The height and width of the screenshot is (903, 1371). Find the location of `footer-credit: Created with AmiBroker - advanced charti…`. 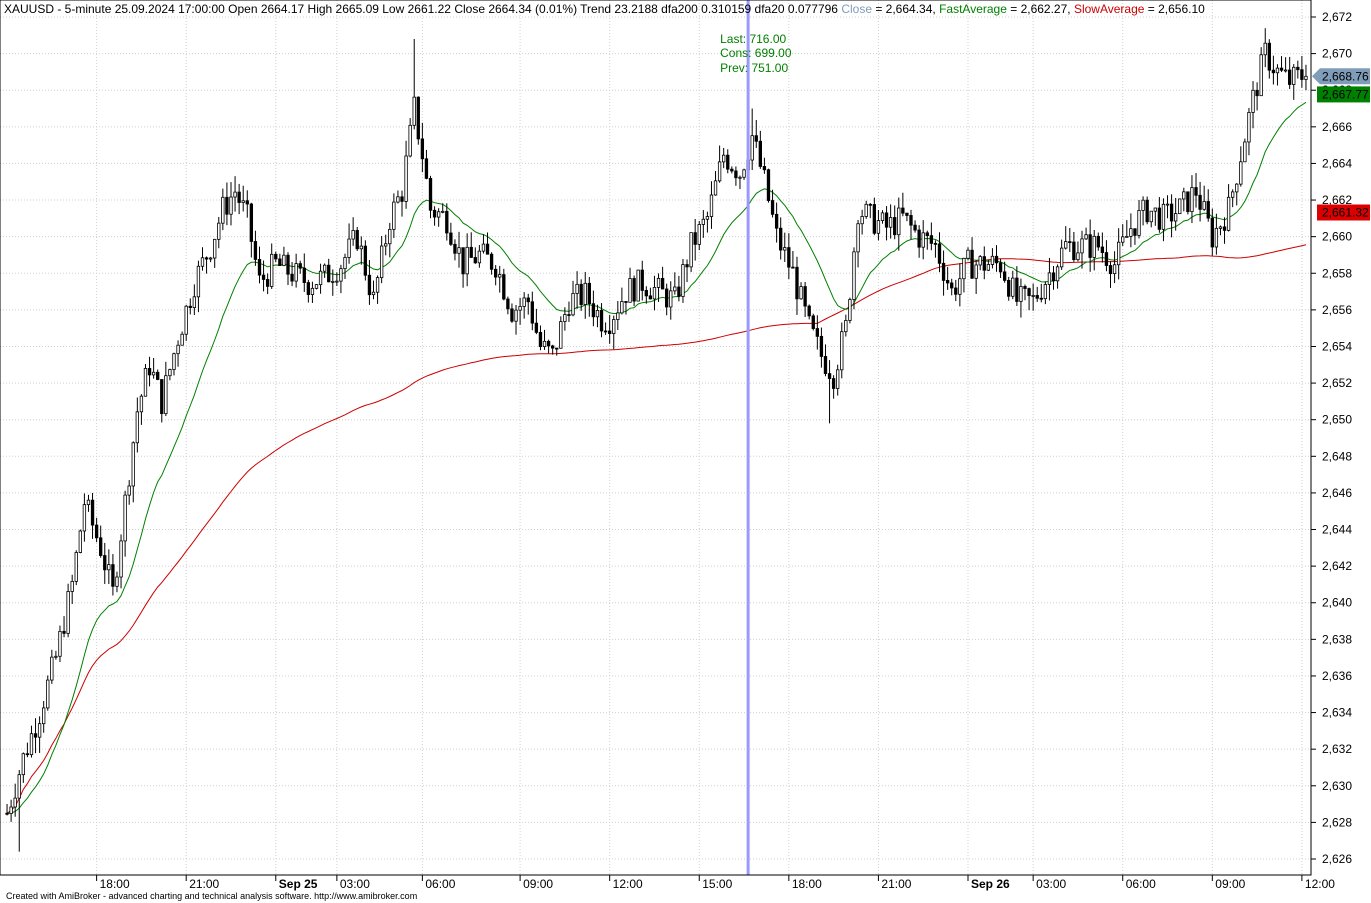

footer-credit: Created with AmiBroker - advanced charti… is located at coordinates (211, 896).